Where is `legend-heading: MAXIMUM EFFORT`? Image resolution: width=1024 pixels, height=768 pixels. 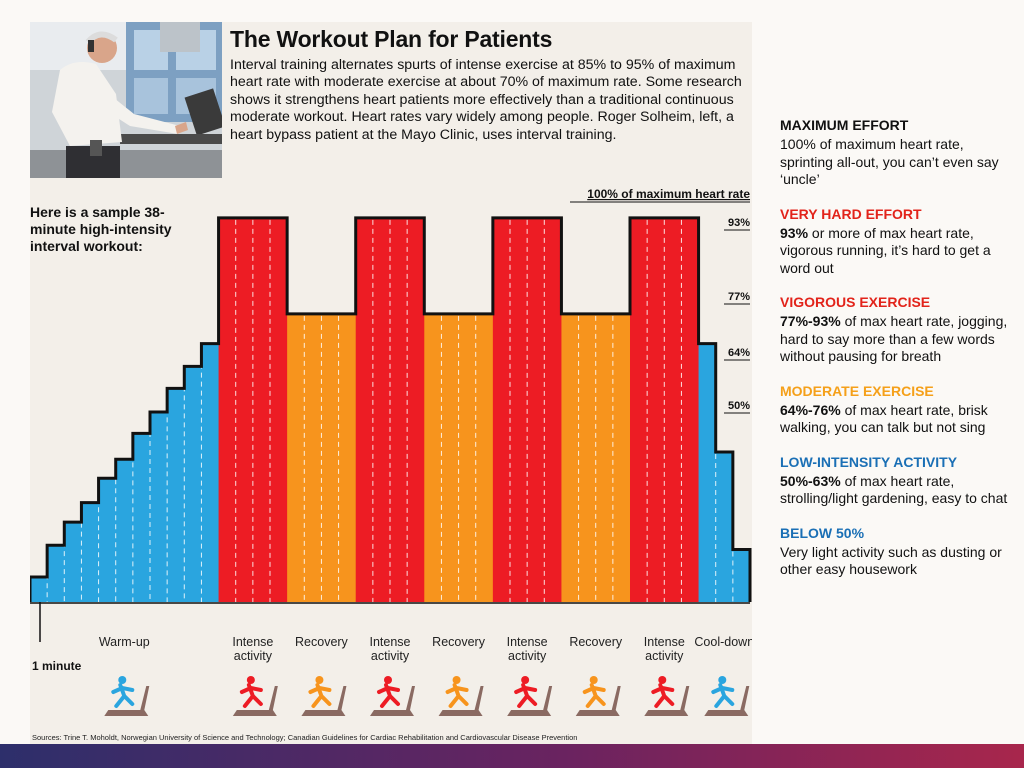
legend-heading: MAXIMUM EFFORT is located at coordinates (844, 125).